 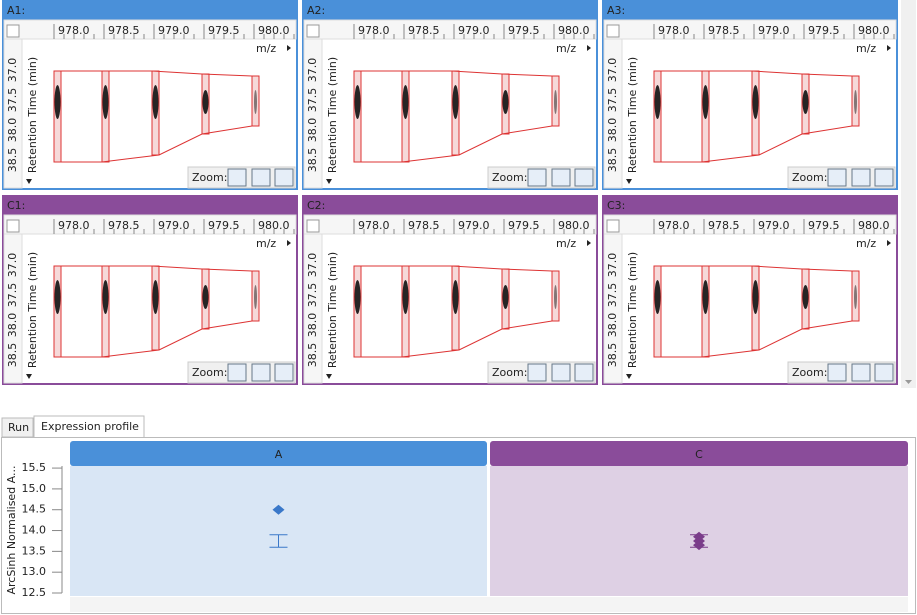 I want to click on scroll-arrow, so click(x=908, y=382).